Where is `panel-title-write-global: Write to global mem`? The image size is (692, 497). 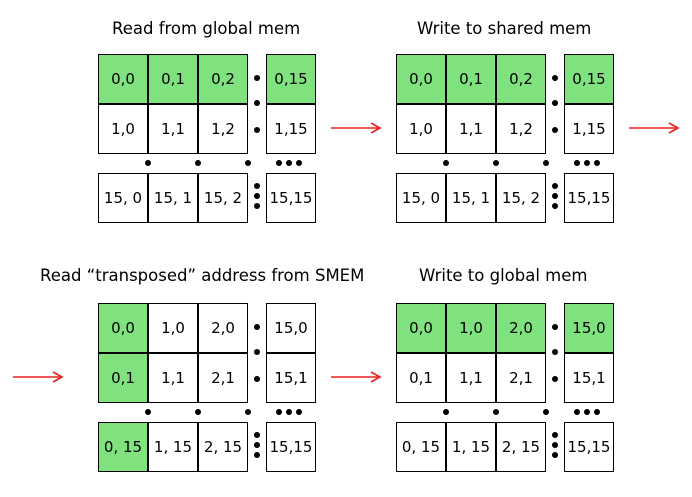 panel-title-write-global: Write to global mem is located at coordinates (503, 275).